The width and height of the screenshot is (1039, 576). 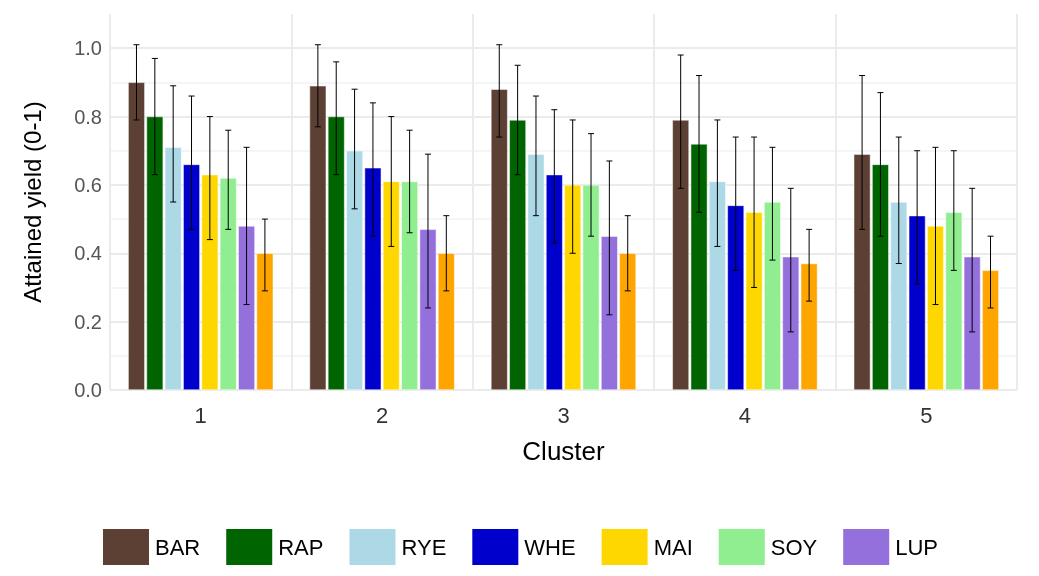 What do you see at coordinates (673, 547) in the screenshot?
I see `legend-label: MAI` at bounding box center [673, 547].